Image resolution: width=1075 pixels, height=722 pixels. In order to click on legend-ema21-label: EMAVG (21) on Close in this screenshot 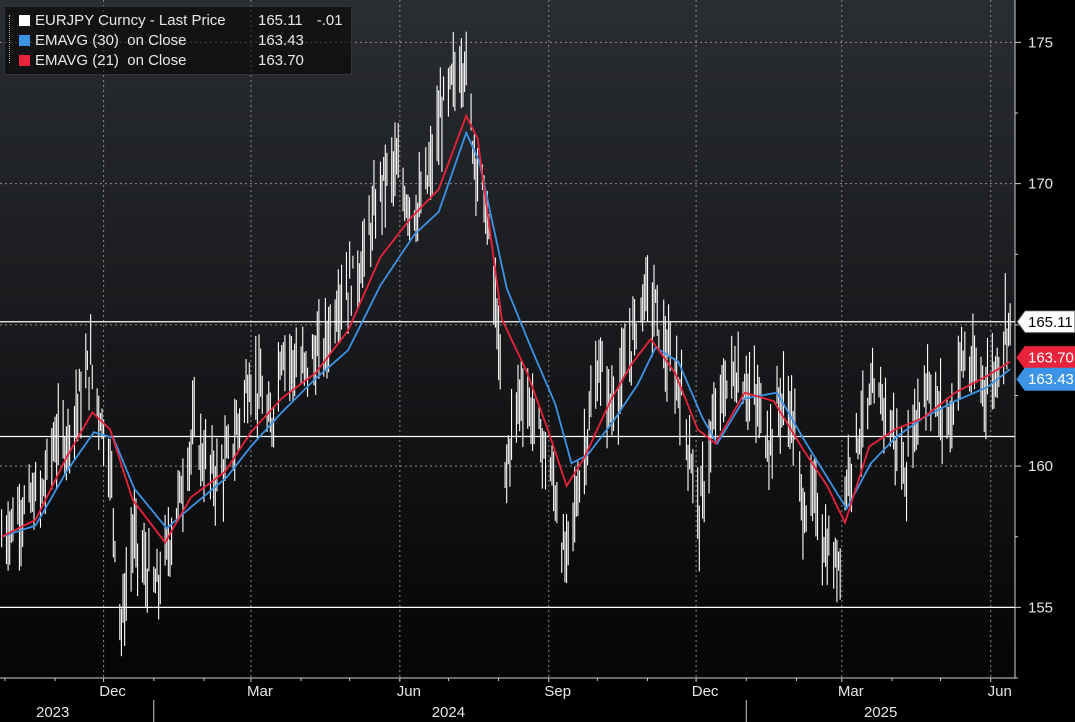, I will do `click(111, 60)`.